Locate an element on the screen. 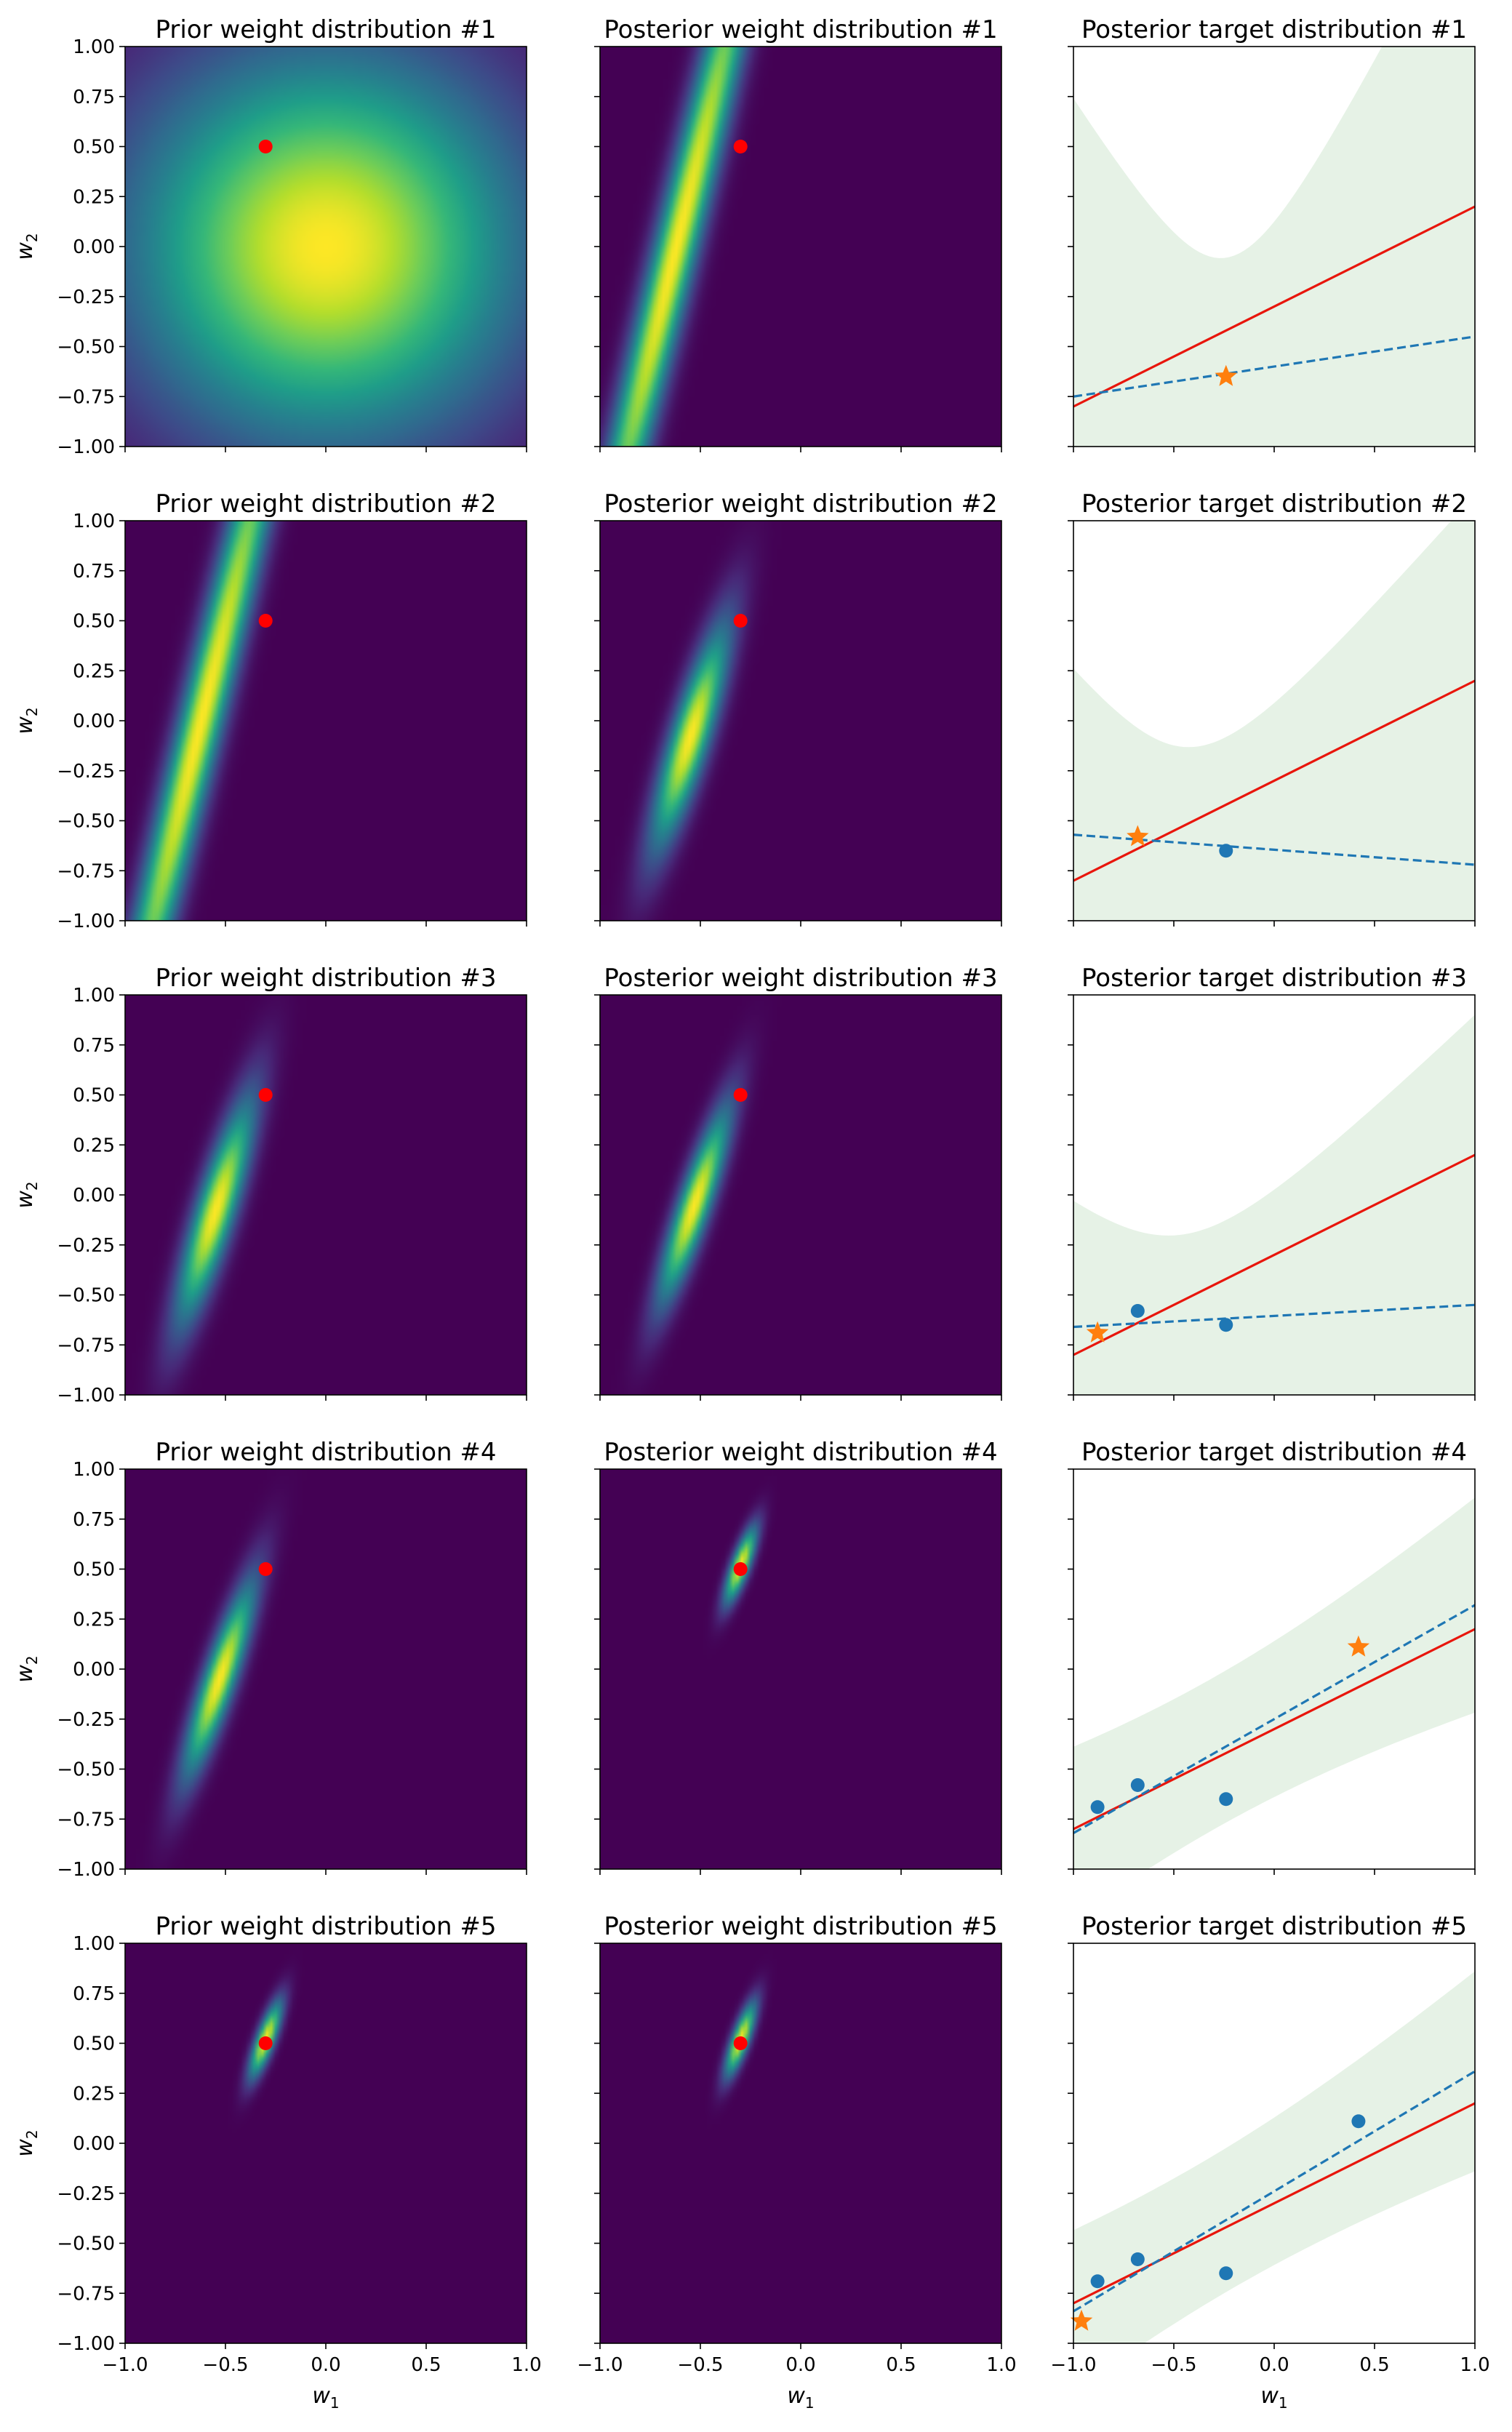  subplot-2-3: Posterior target distribution #2 is located at coordinates (1272, 708).